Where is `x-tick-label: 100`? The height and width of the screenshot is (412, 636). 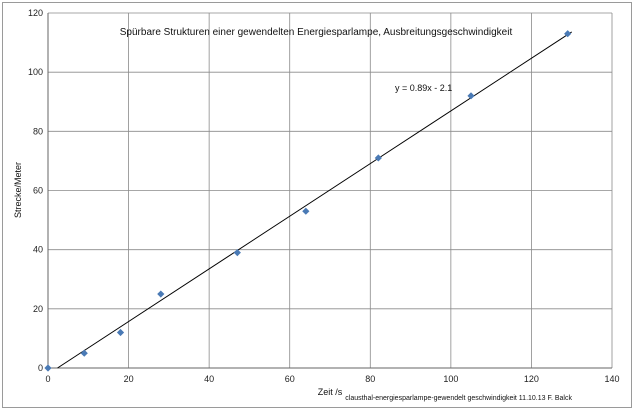 x-tick-label: 100 is located at coordinates (450, 379).